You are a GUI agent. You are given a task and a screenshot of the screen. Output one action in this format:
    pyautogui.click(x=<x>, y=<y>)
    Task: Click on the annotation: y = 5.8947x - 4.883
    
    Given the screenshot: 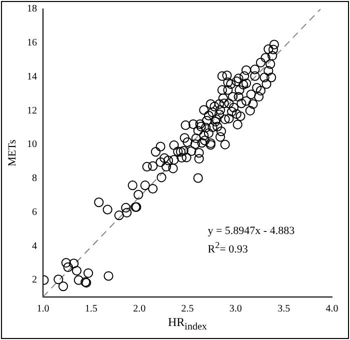 What is the action you would take?
    pyautogui.click(x=251, y=231)
    